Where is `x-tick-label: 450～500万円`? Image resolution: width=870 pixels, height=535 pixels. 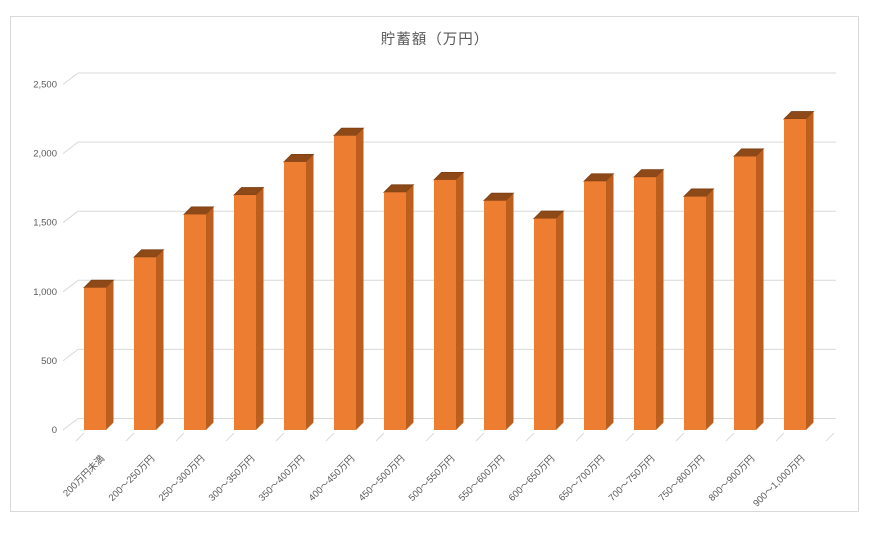
x-tick-label: 450～500万円 is located at coordinates (382, 478).